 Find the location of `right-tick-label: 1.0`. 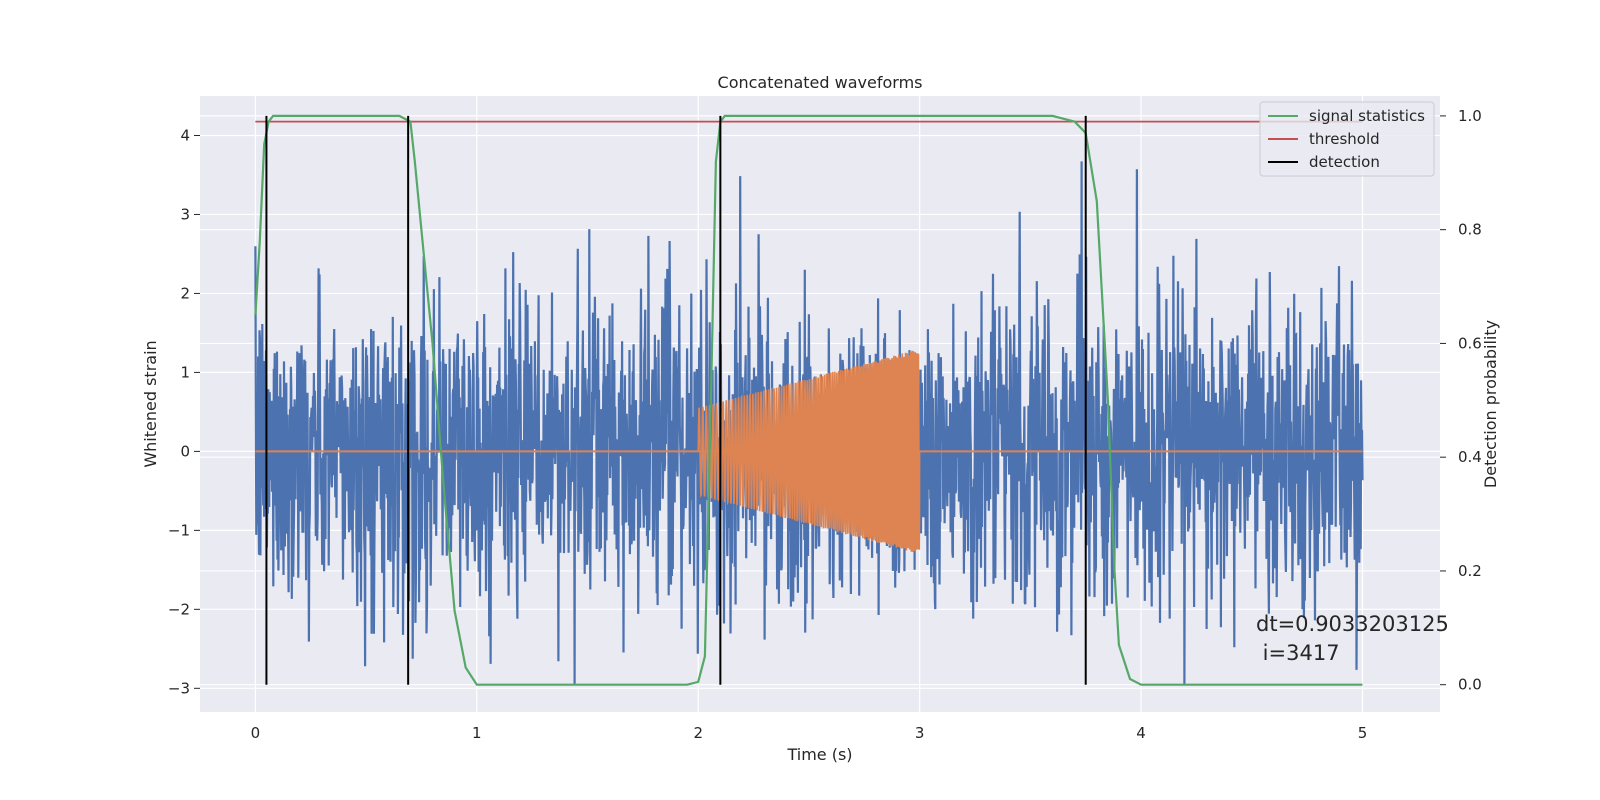

right-tick-label: 1.0 is located at coordinates (1470, 116).